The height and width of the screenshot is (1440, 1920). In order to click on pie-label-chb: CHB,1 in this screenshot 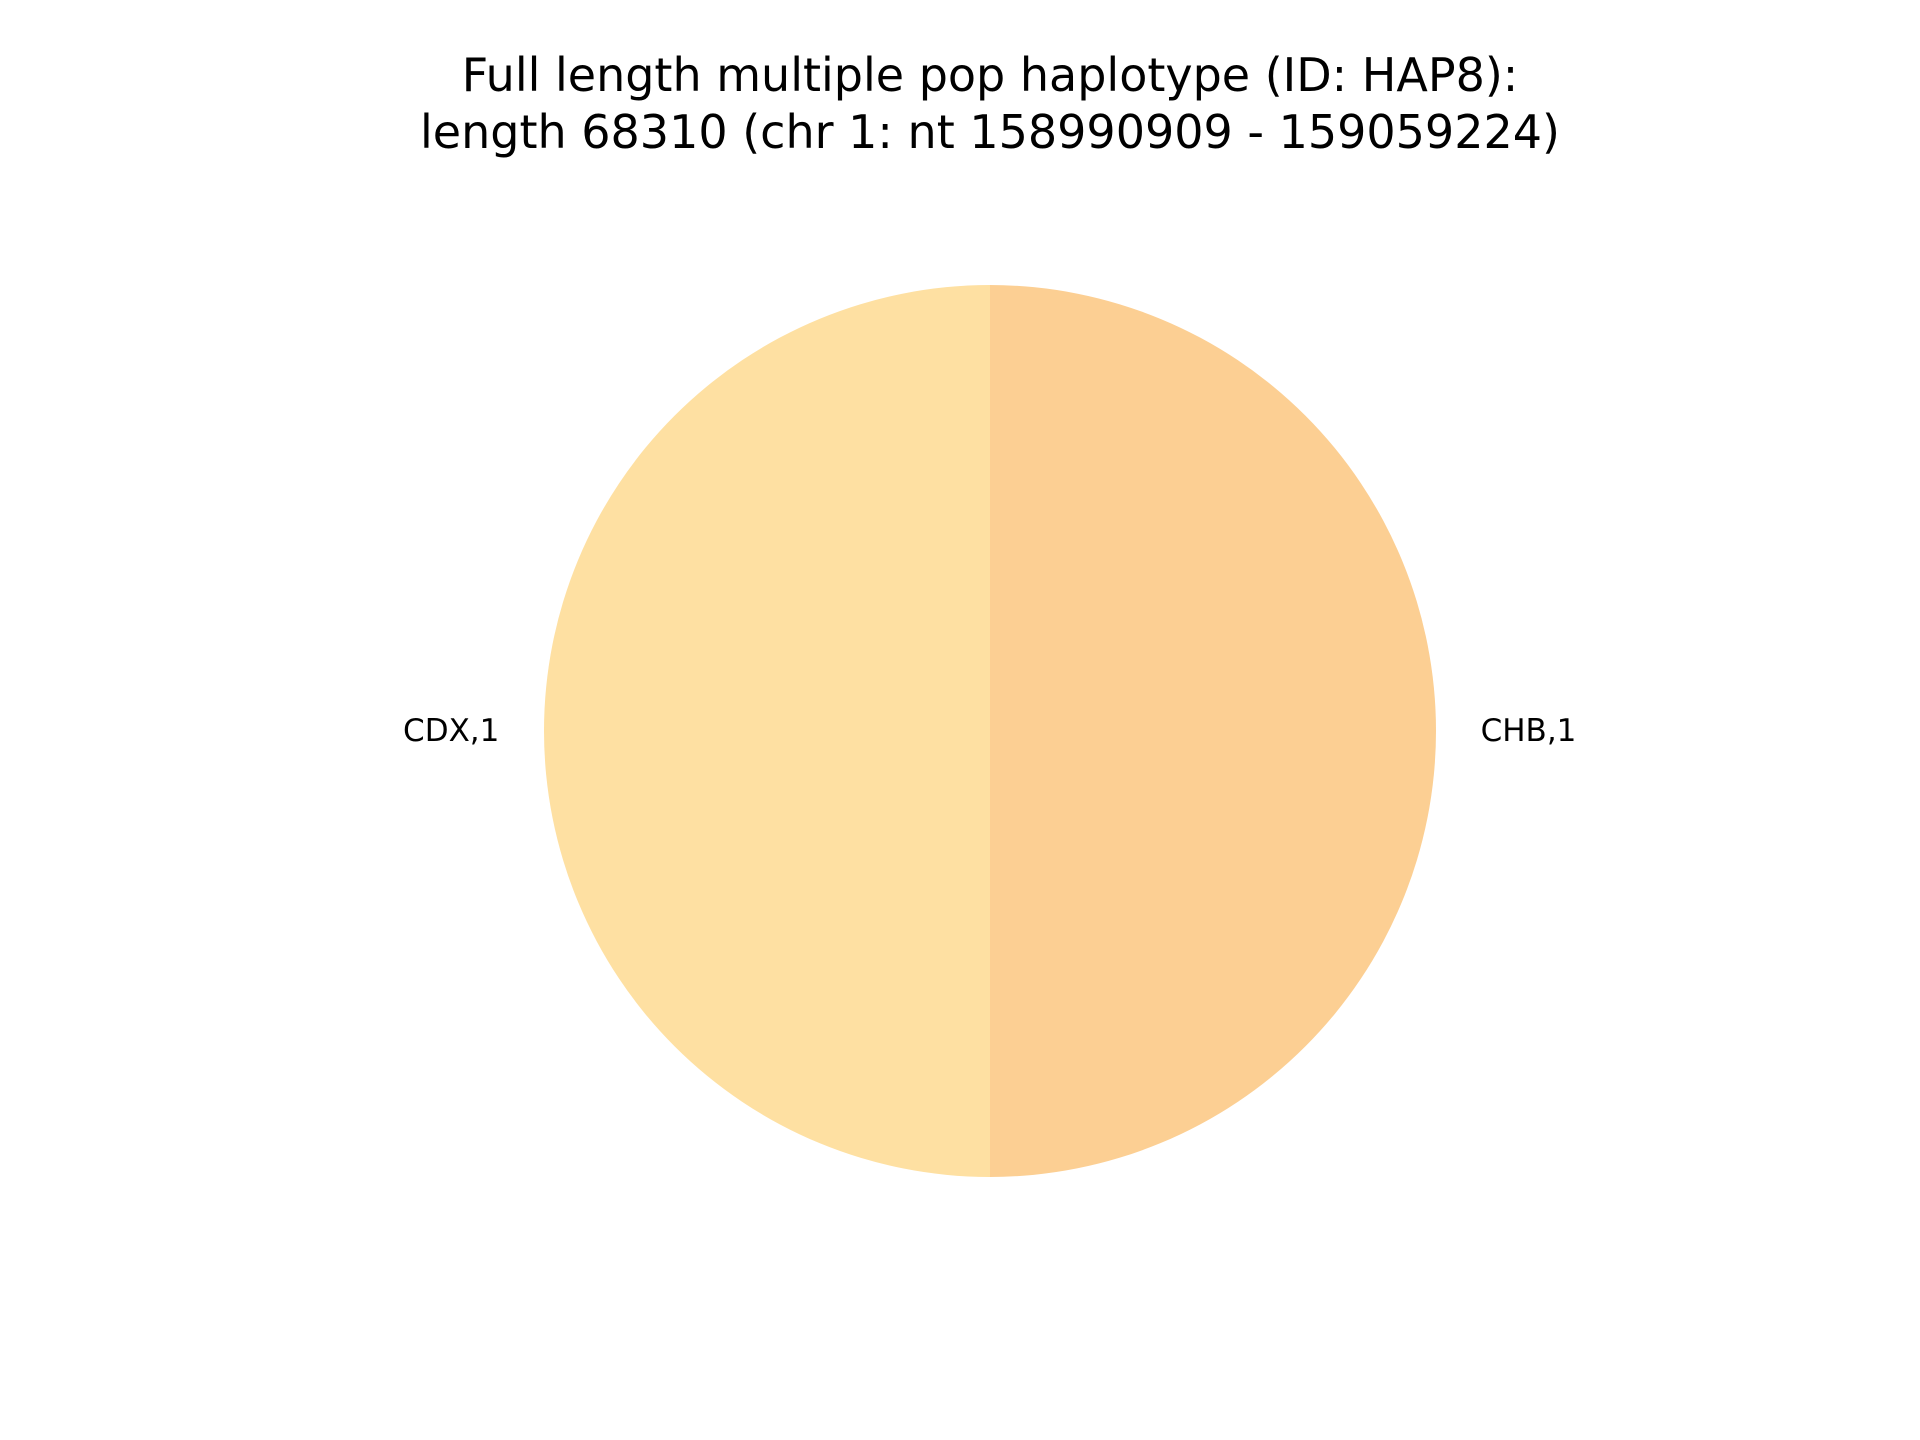, I will do `click(1529, 731)`.